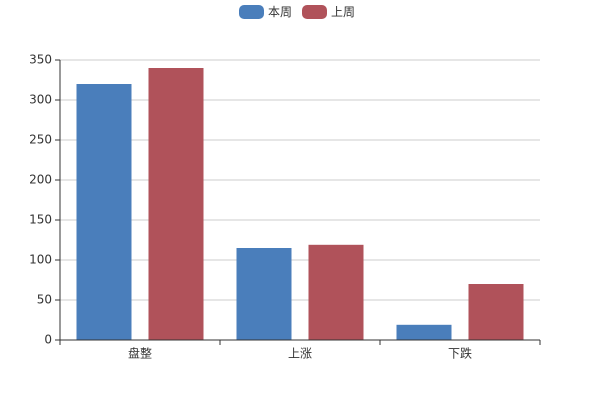 This screenshot has height=400, width=600. I want to click on y-tick-label: 100, so click(40, 260).